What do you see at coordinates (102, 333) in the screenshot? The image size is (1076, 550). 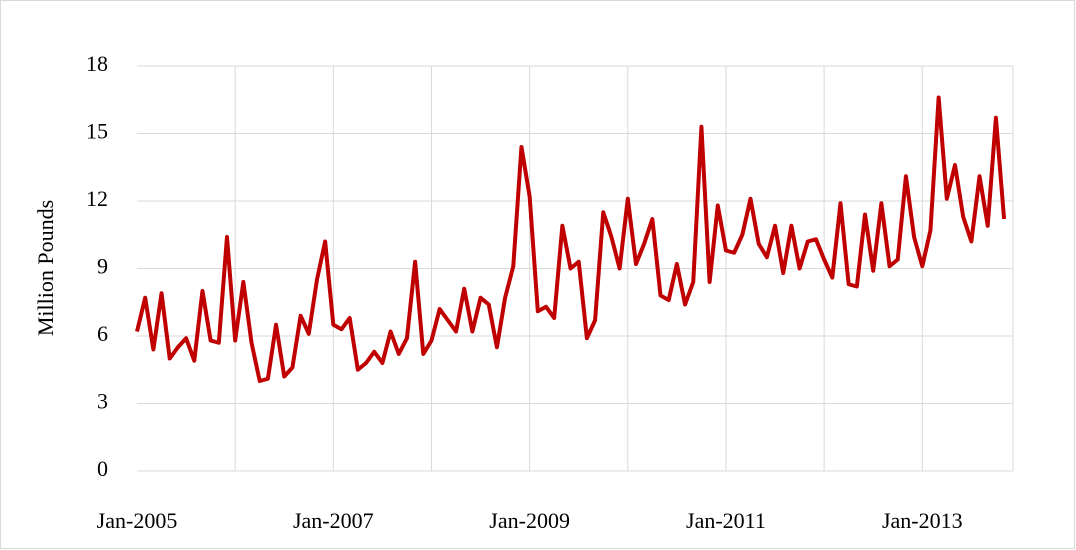 I see `y-tick-label: 6` at bounding box center [102, 333].